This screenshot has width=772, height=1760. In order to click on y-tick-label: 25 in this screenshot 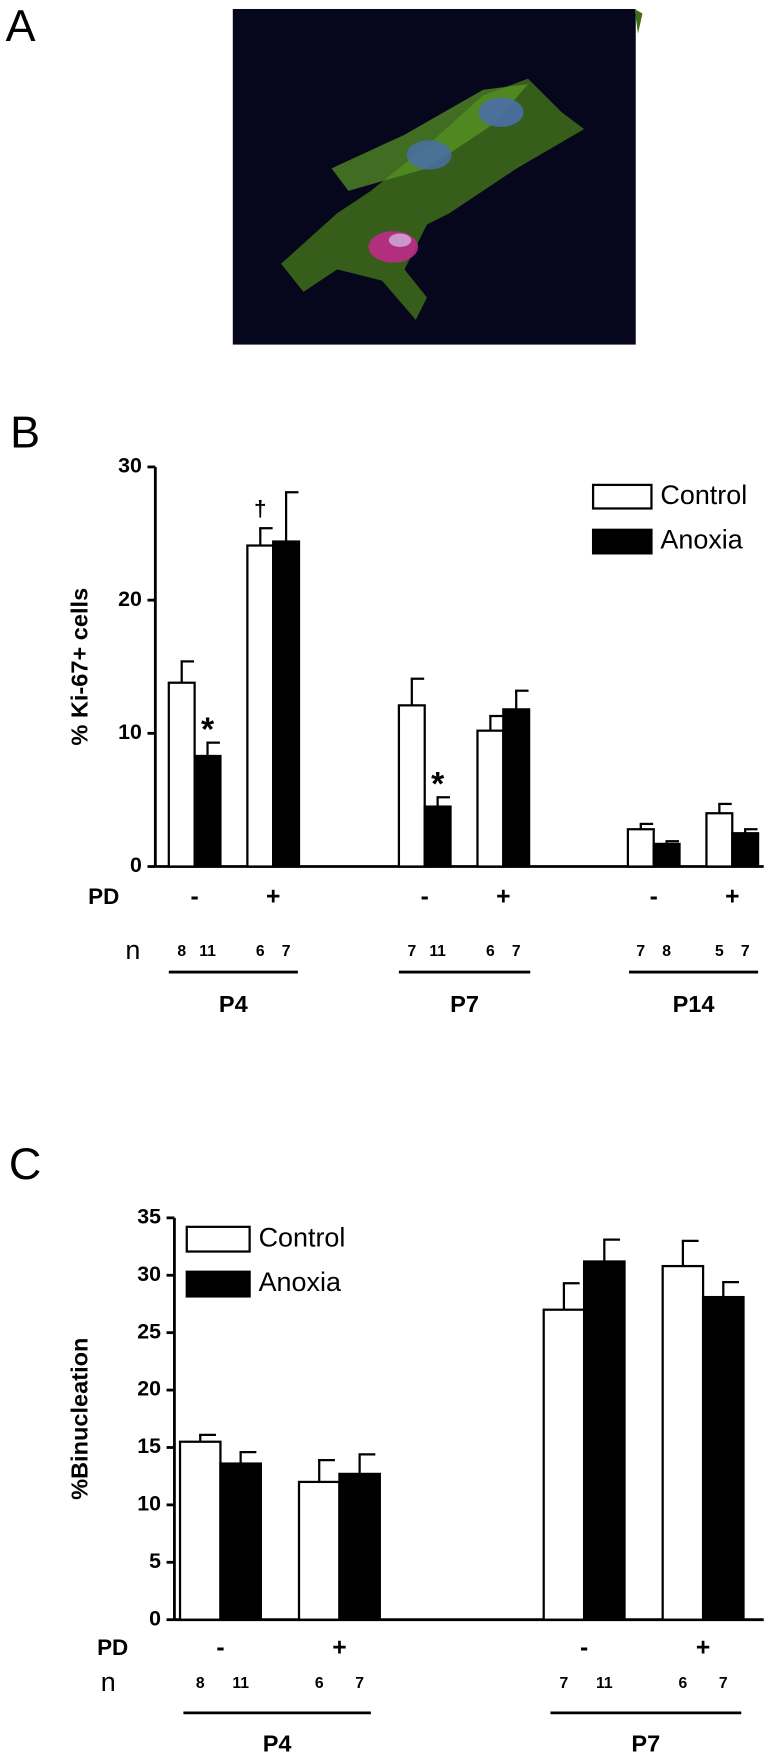, I will do `click(149, 1331)`.